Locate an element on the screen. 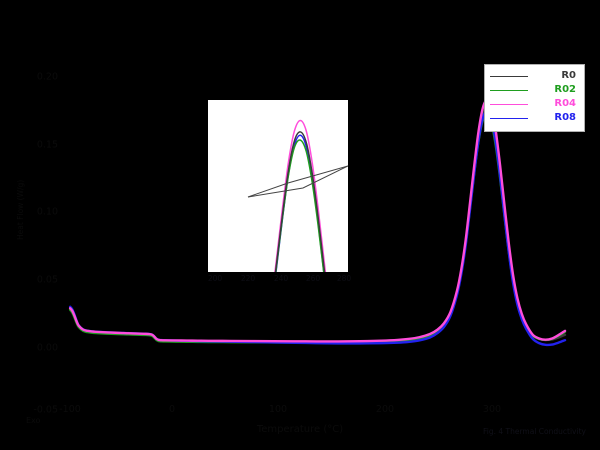  inset-plot is located at coordinates (278, 186).